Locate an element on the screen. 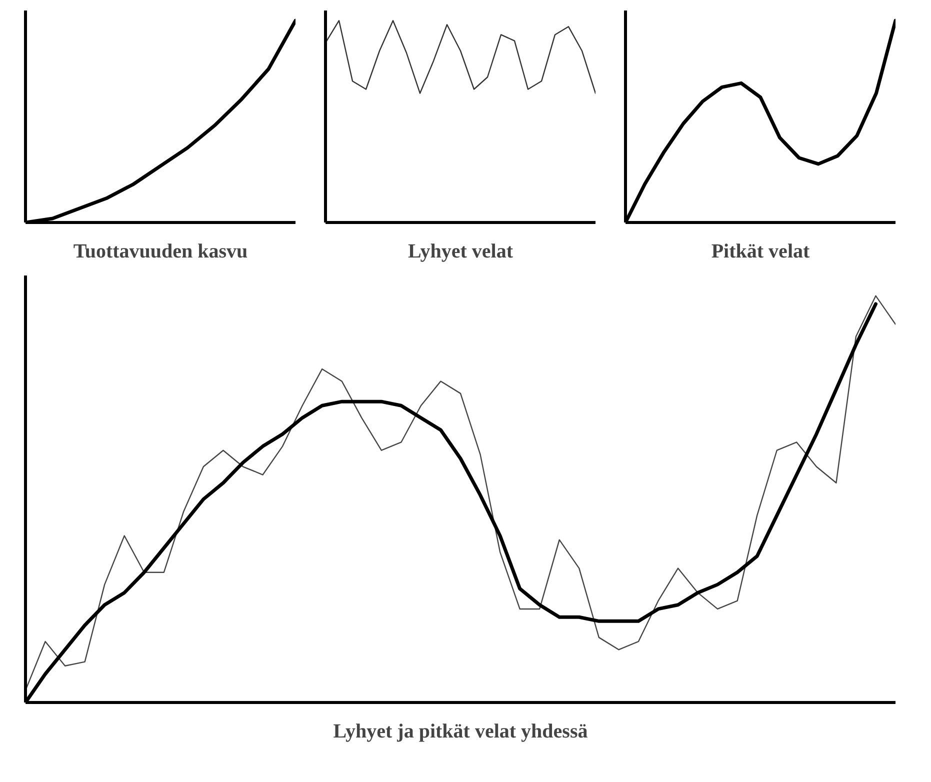 Image resolution: width=931 pixels, height=782 pixels. x-axis-title: Tuottavuuden kasvu is located at coordinates (160, 251).